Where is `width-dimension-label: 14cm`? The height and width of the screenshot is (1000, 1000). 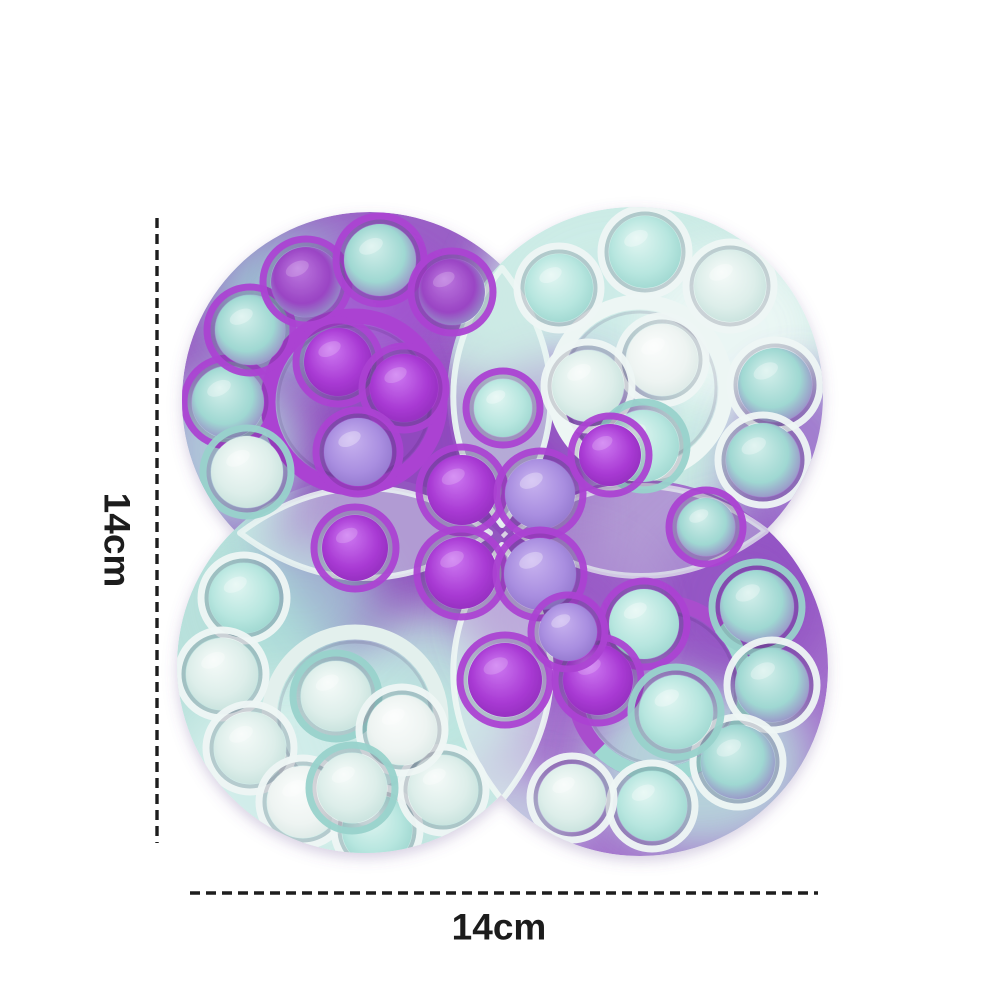
width-dimension-label: 14cm is located at coordinates (499, 927).